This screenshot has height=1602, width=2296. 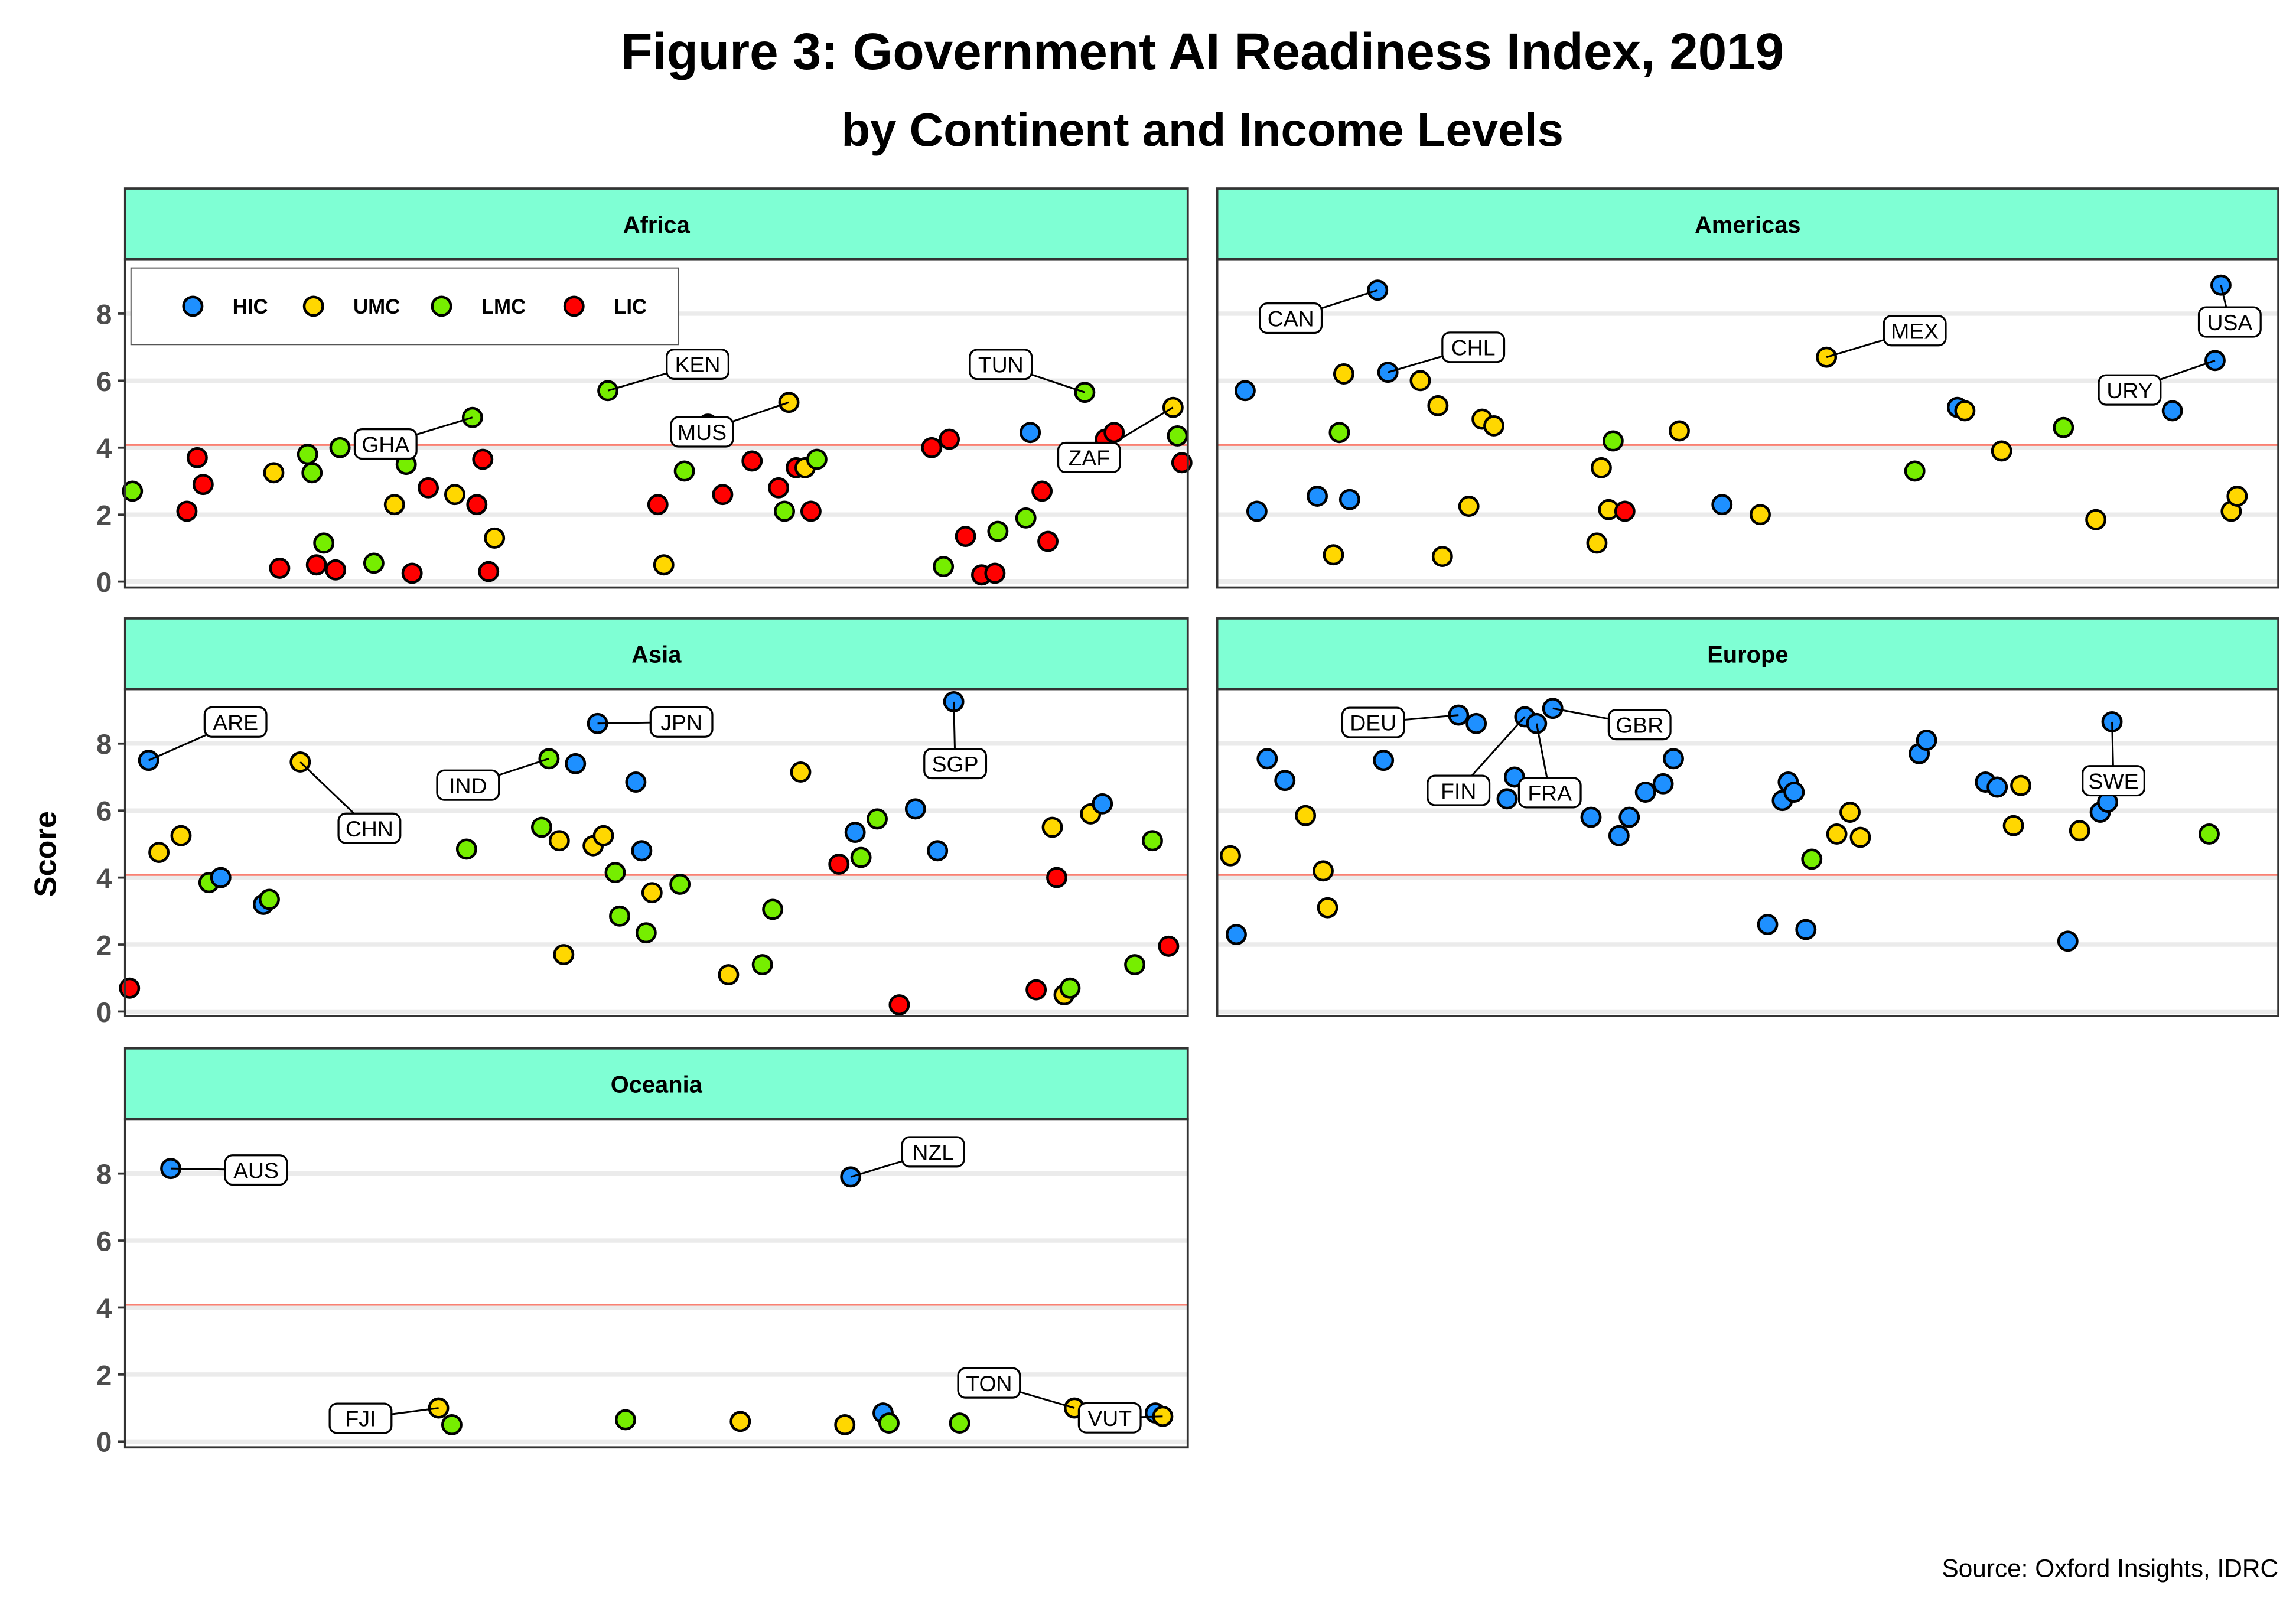 I want to click on facet-strip-label: Asia, so click(x=656, y=655).